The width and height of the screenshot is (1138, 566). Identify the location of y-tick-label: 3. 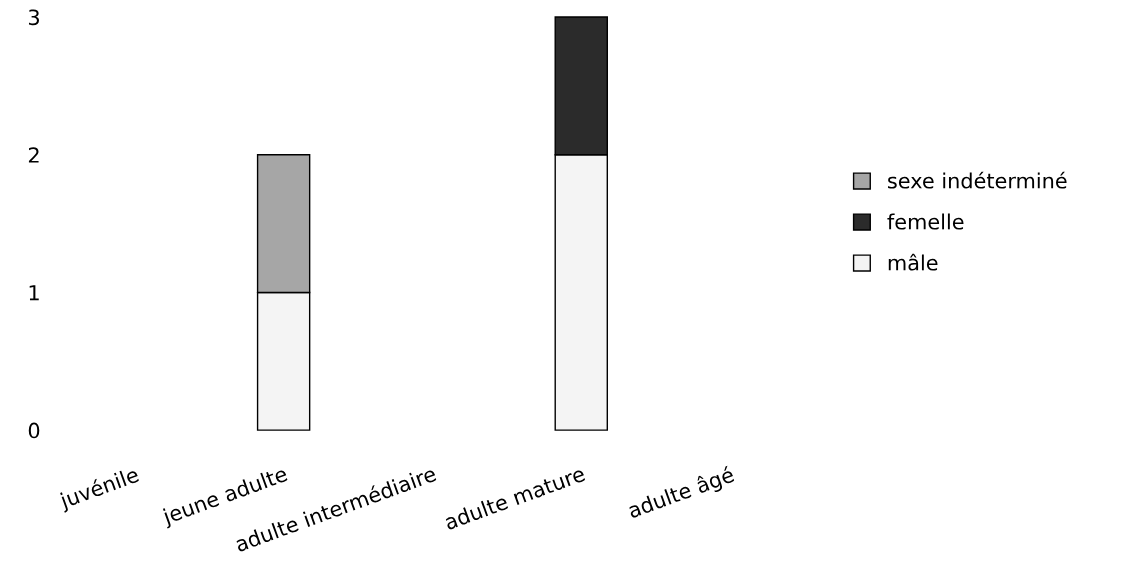
(33, 17).